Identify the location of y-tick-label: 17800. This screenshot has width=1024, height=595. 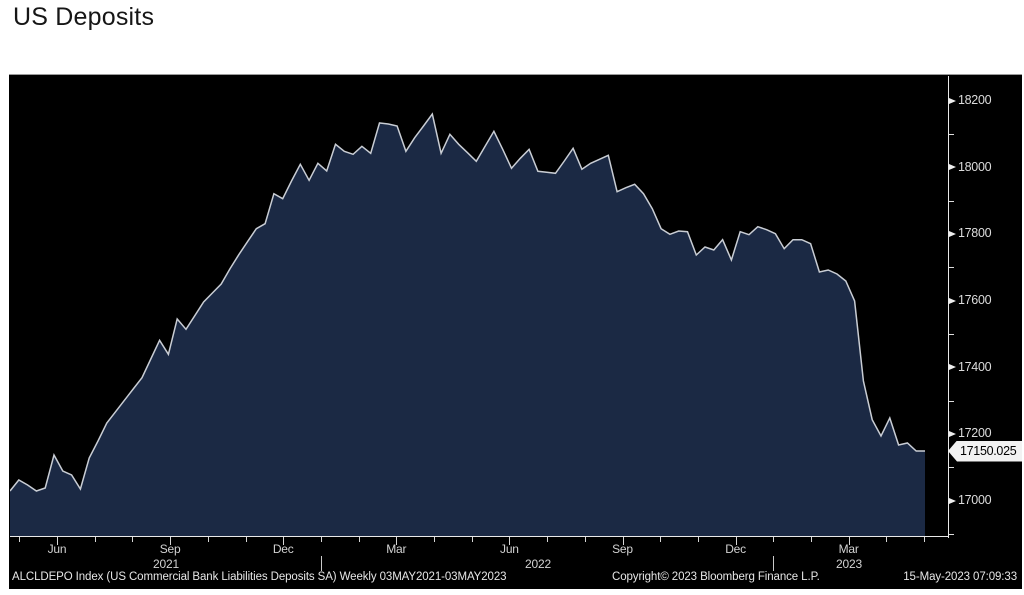
(975, 233).